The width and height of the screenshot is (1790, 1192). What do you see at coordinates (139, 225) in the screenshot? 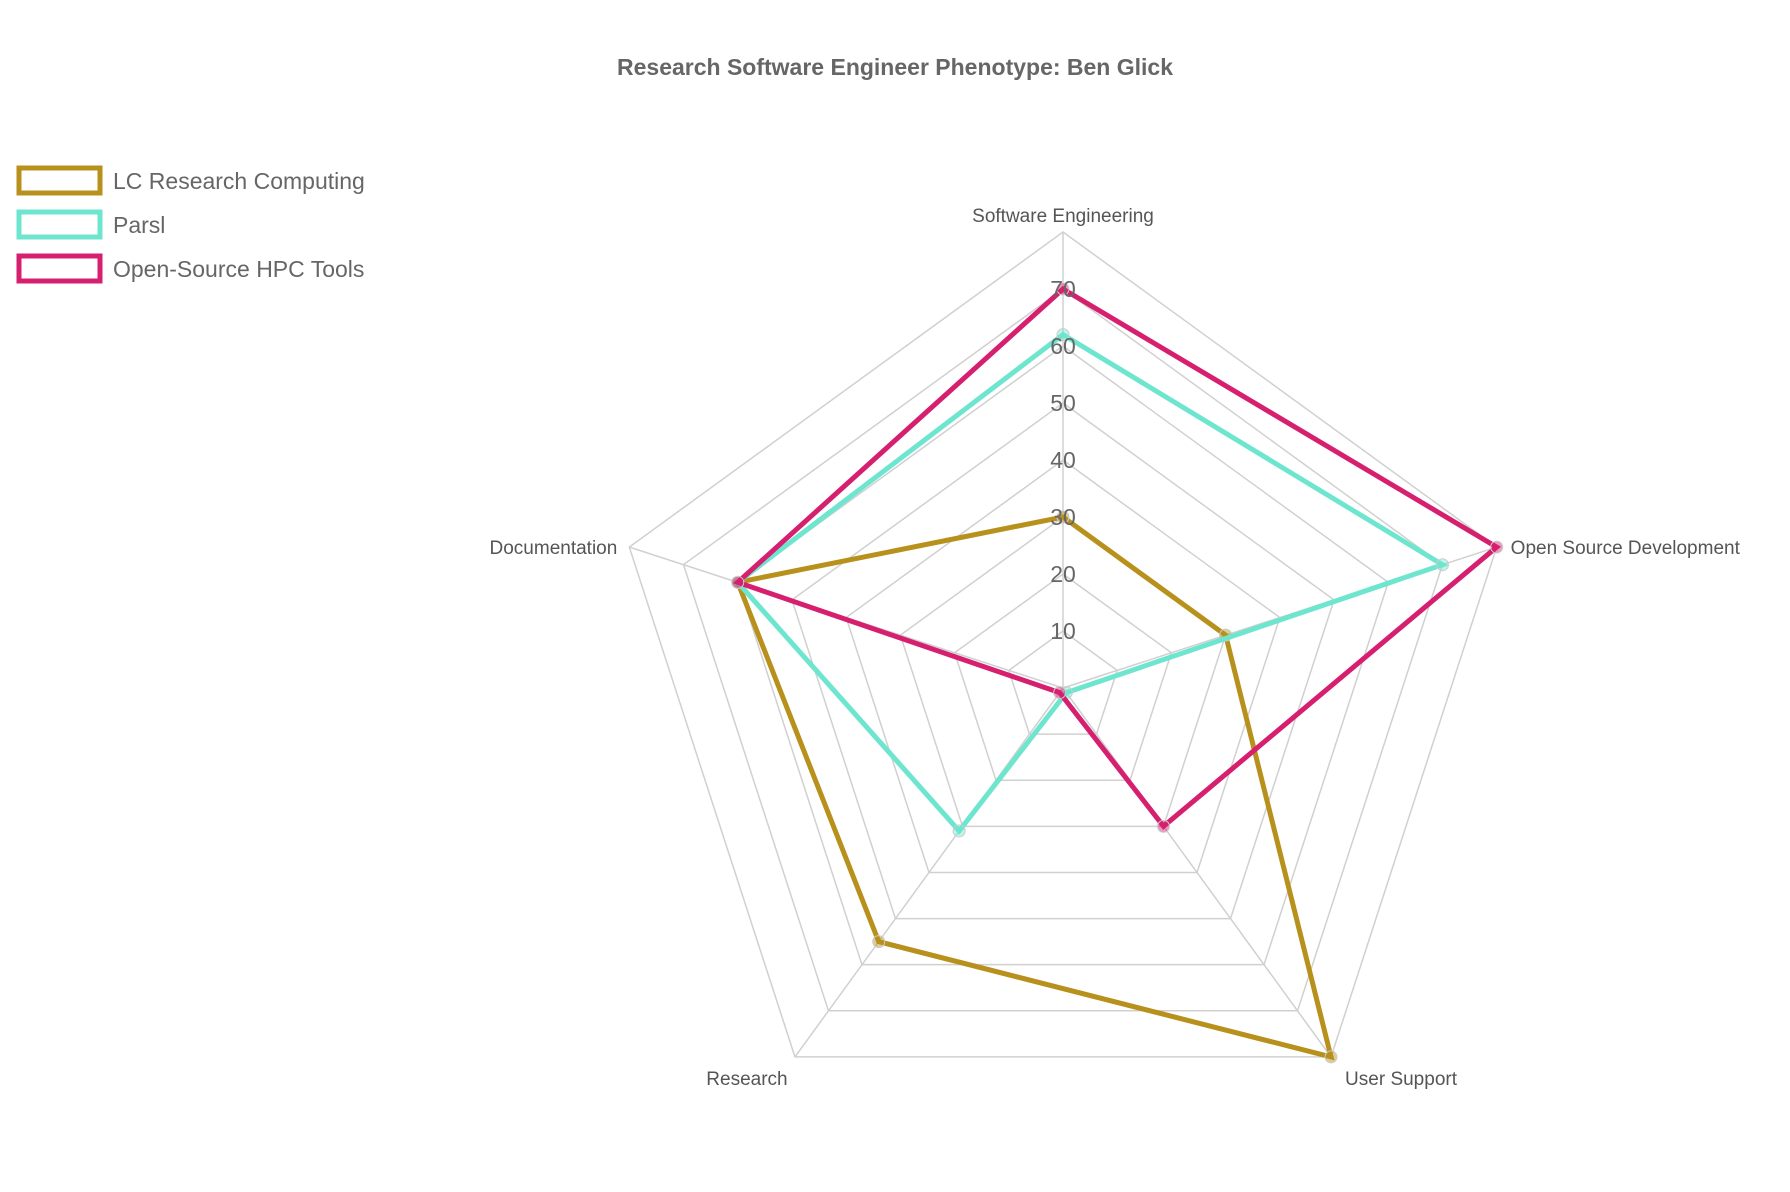
I see `legend-label: Parsl` at bounding box center [139, 225].